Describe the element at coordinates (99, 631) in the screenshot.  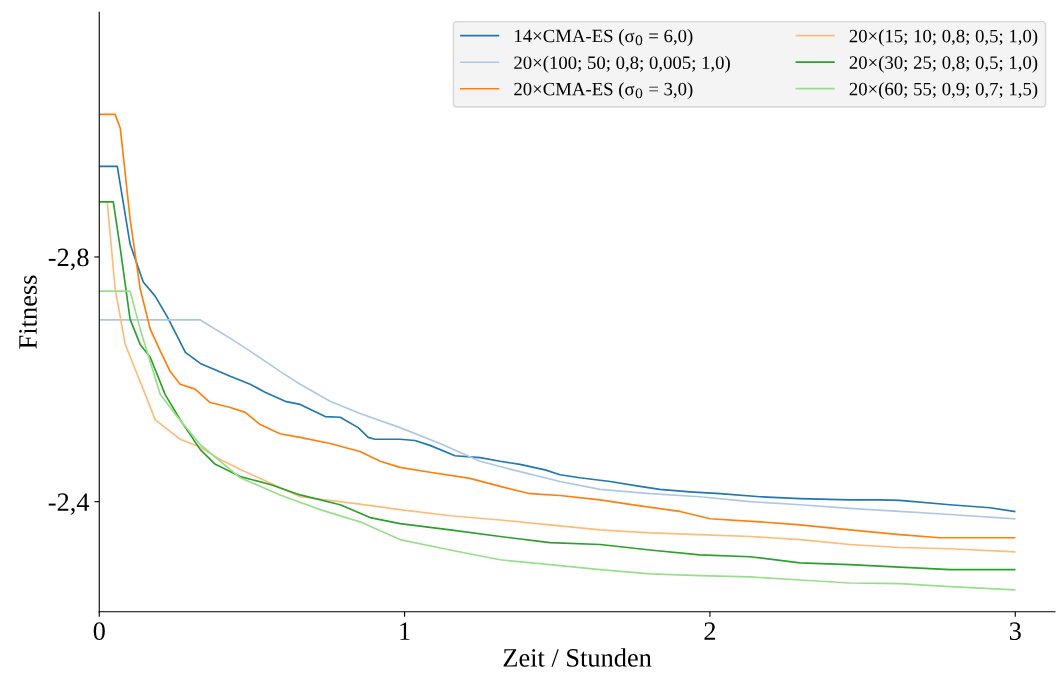
I see `x-tick-label: 0` at that location.